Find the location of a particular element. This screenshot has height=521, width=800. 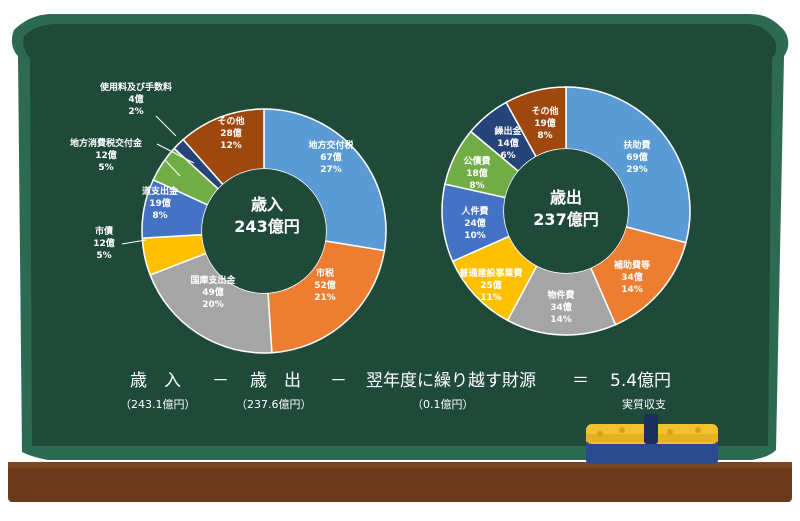

revenue-slice-label: その他 28億 12% is located at coordinates (231, 134).